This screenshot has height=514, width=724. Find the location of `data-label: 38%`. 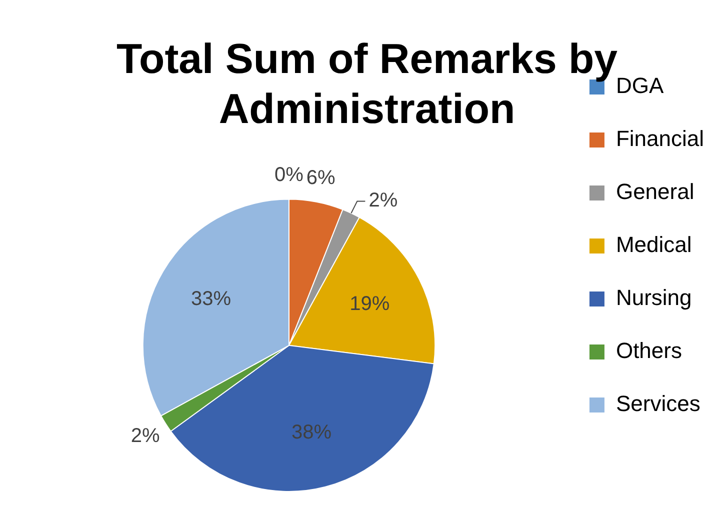

data-label: 38% is located at coordinates (311, 433).